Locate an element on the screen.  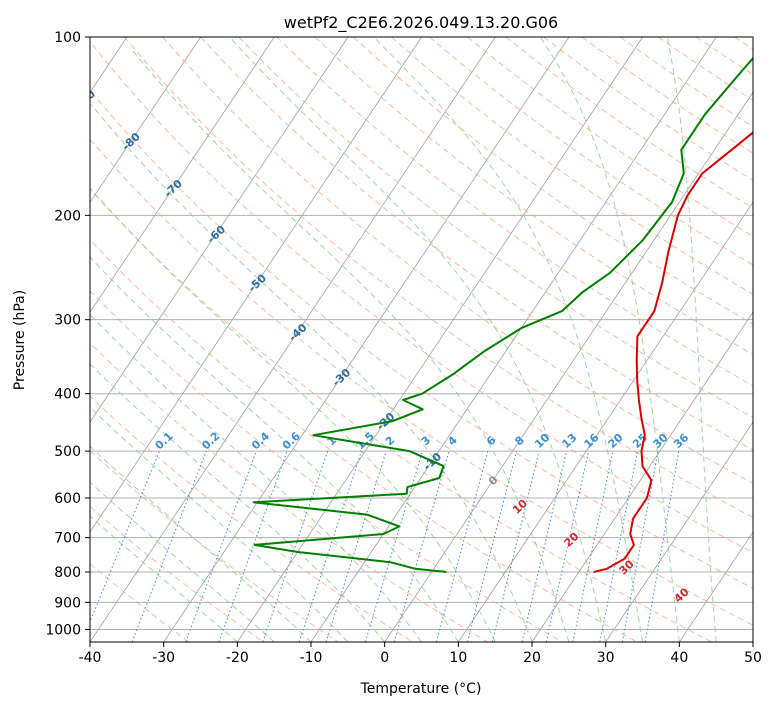
moist-adiabat-label-text: 10 is located at coordinates (520, 507).